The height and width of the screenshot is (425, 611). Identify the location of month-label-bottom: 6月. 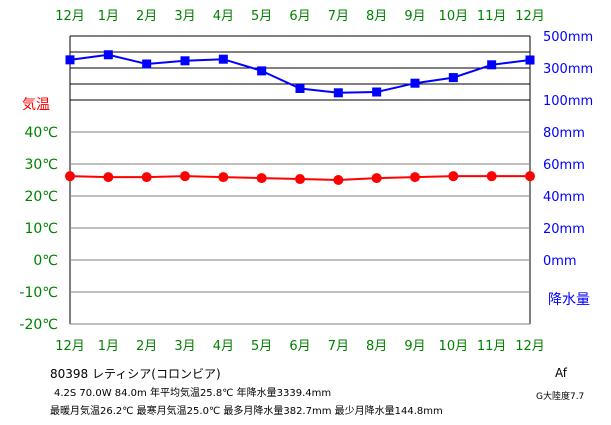
(299, 346).